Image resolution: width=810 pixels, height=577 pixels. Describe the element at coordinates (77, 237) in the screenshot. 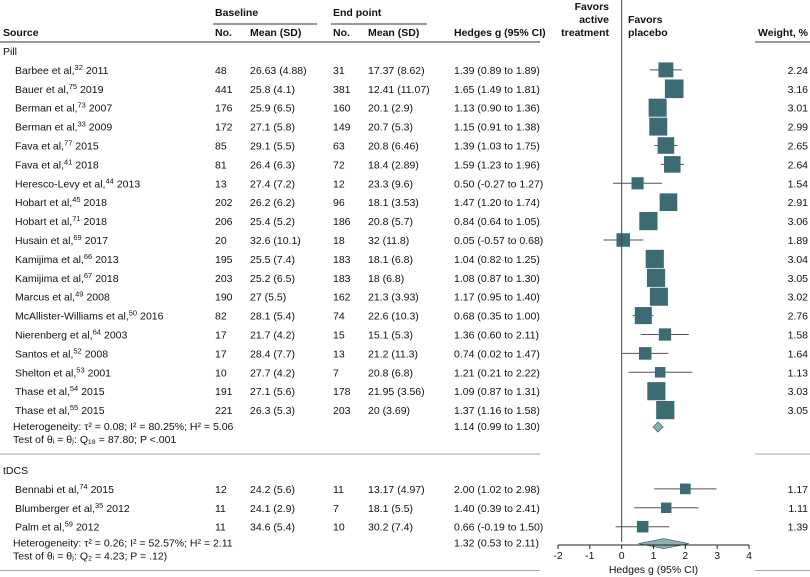

I see `study-ref: 69` at that location.